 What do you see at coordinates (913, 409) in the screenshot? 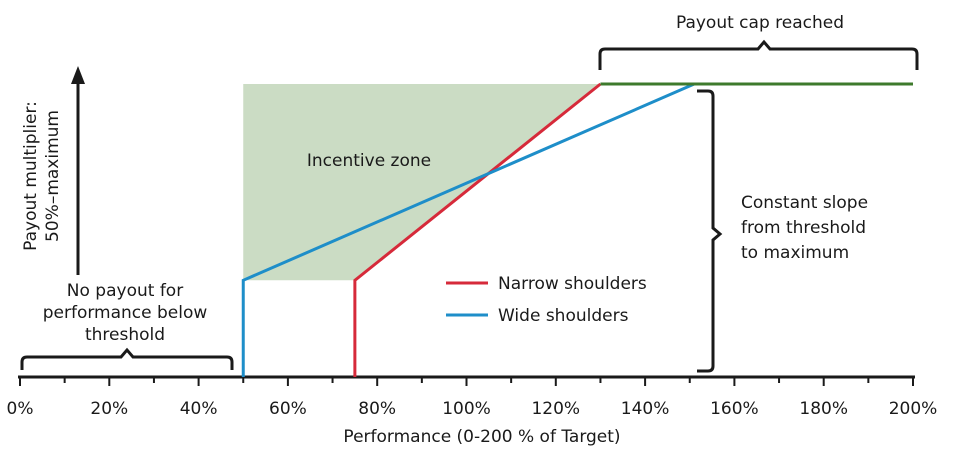
I see `x-tick-label: 200%` at bounding box center [913, 409].